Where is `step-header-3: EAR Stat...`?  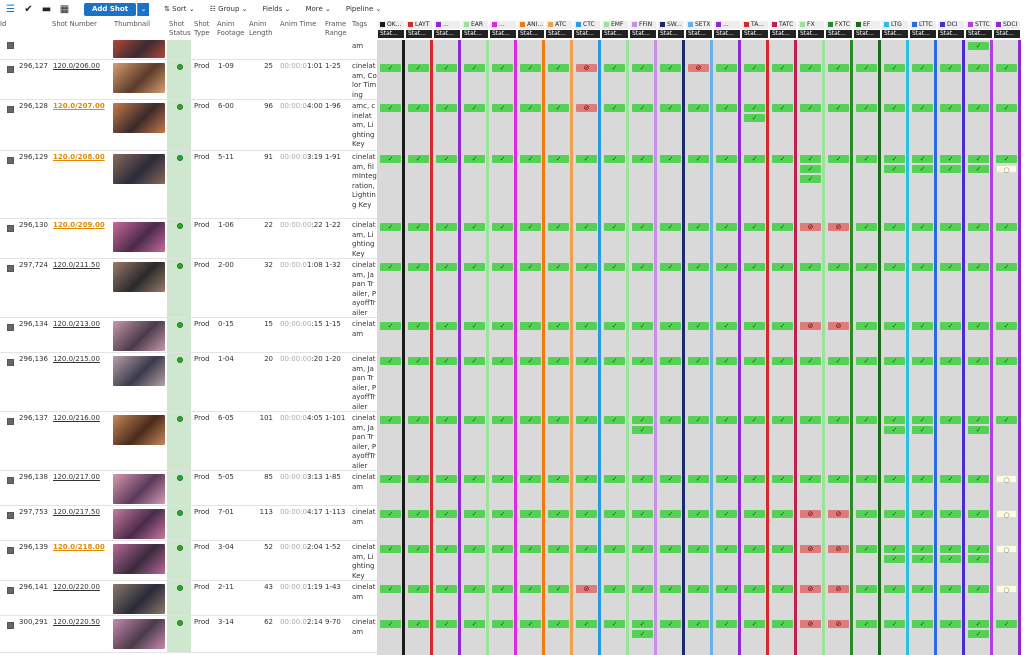
step-header-3: EAR Stat... is located at coordinates (475, 29).